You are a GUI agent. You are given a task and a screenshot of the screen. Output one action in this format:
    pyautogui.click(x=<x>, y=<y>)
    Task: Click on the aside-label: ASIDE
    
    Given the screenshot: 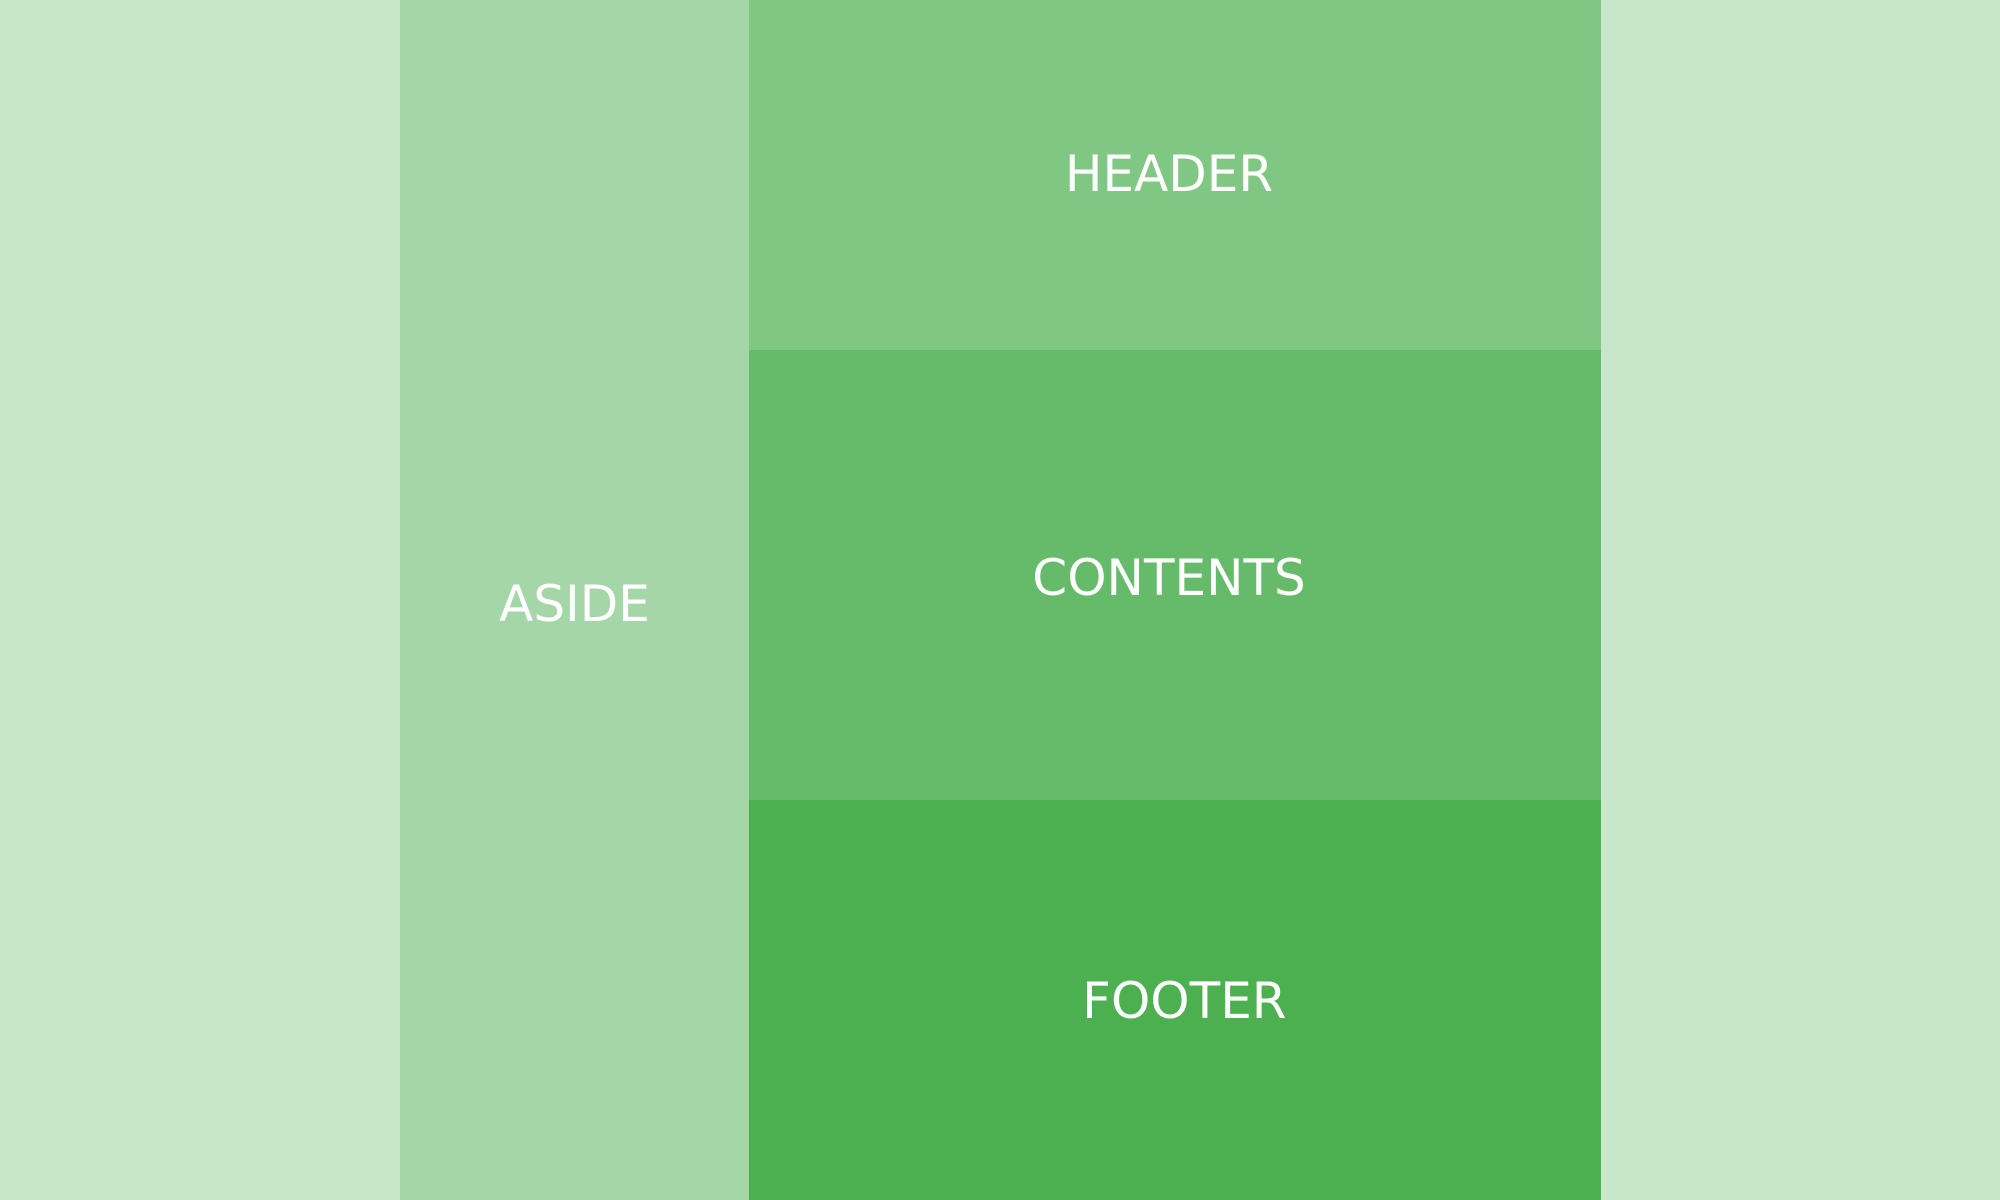 What is the action you would take?
    pyautogui.click(x=574, y=604)
    